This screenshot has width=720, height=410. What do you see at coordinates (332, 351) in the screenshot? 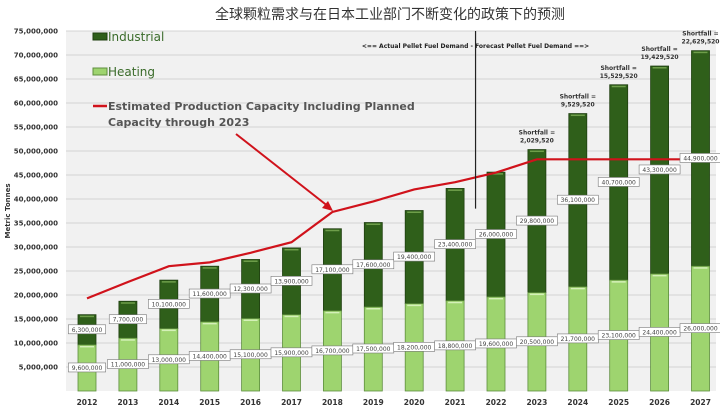
I see `data-label-heating: 16,700,000` at bounding box center [332, 351].